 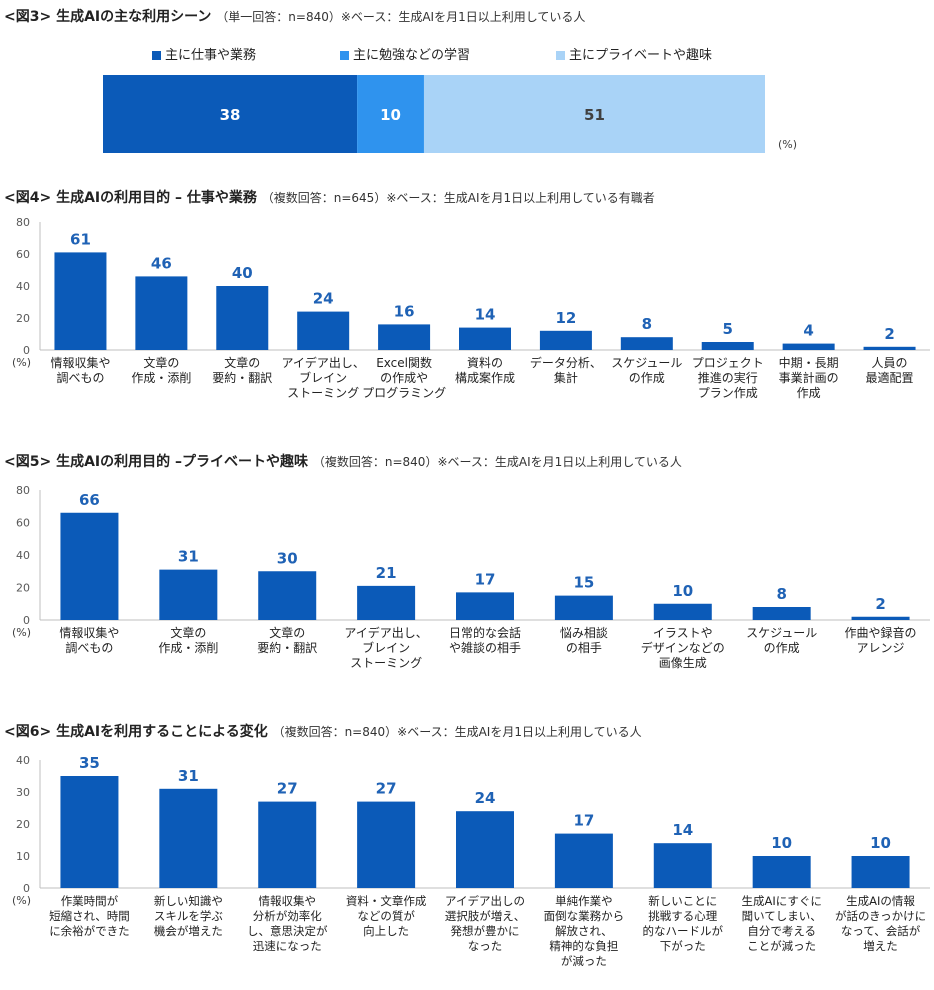 What do you see at coordinates (880, 923) in the screenshot?
I see `category-label: 生成AIの情報が話のきっかけになって、会話が増えた` at bounding box center [880, 923].